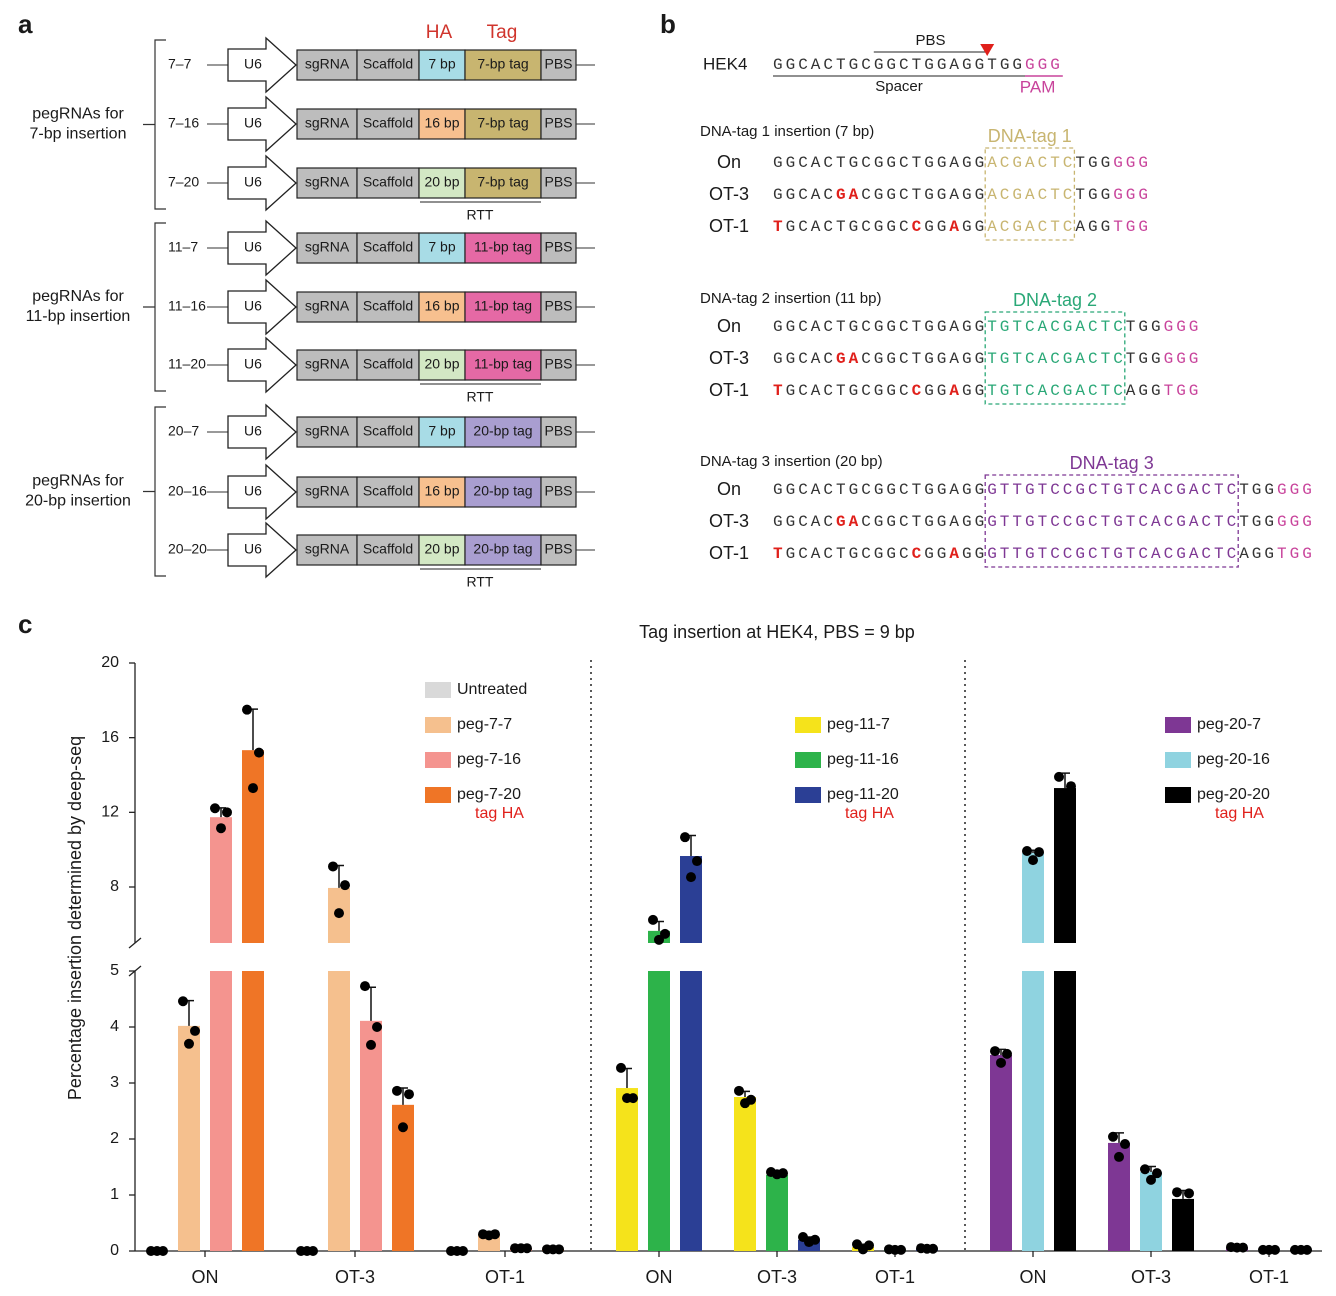  Describe the element at coordinates (1044, 65) in the screenshot. I see `pam-seq: GGG` at that location.